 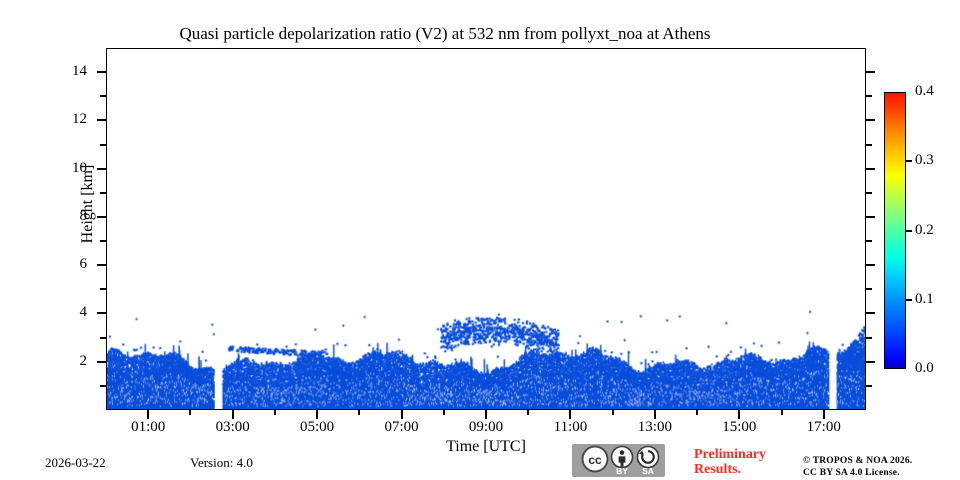 What do you see at coordinates (401, 427) in the screenshot?
I see `x-tick-label-07:00: 07:00` at bounding box center [401, 427].